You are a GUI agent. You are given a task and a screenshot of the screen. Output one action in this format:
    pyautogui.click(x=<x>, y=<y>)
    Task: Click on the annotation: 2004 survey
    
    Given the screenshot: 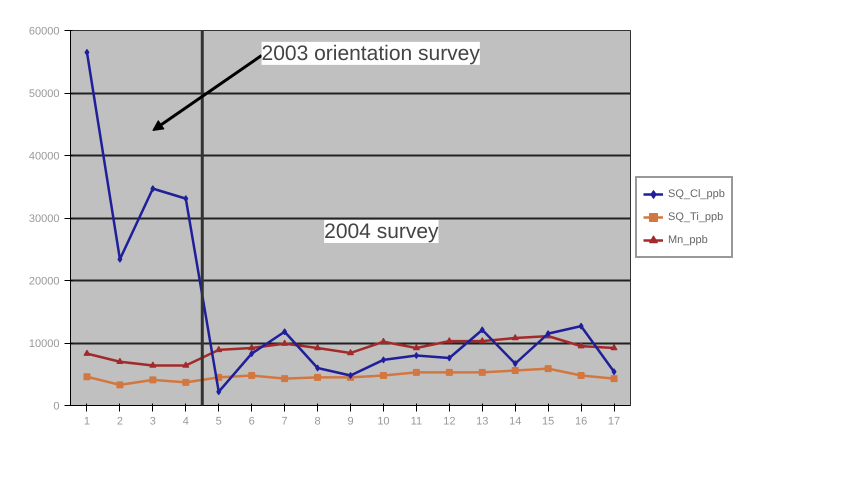 What is the action you would take?
    pyautogui.click(x=382, y=231)
    